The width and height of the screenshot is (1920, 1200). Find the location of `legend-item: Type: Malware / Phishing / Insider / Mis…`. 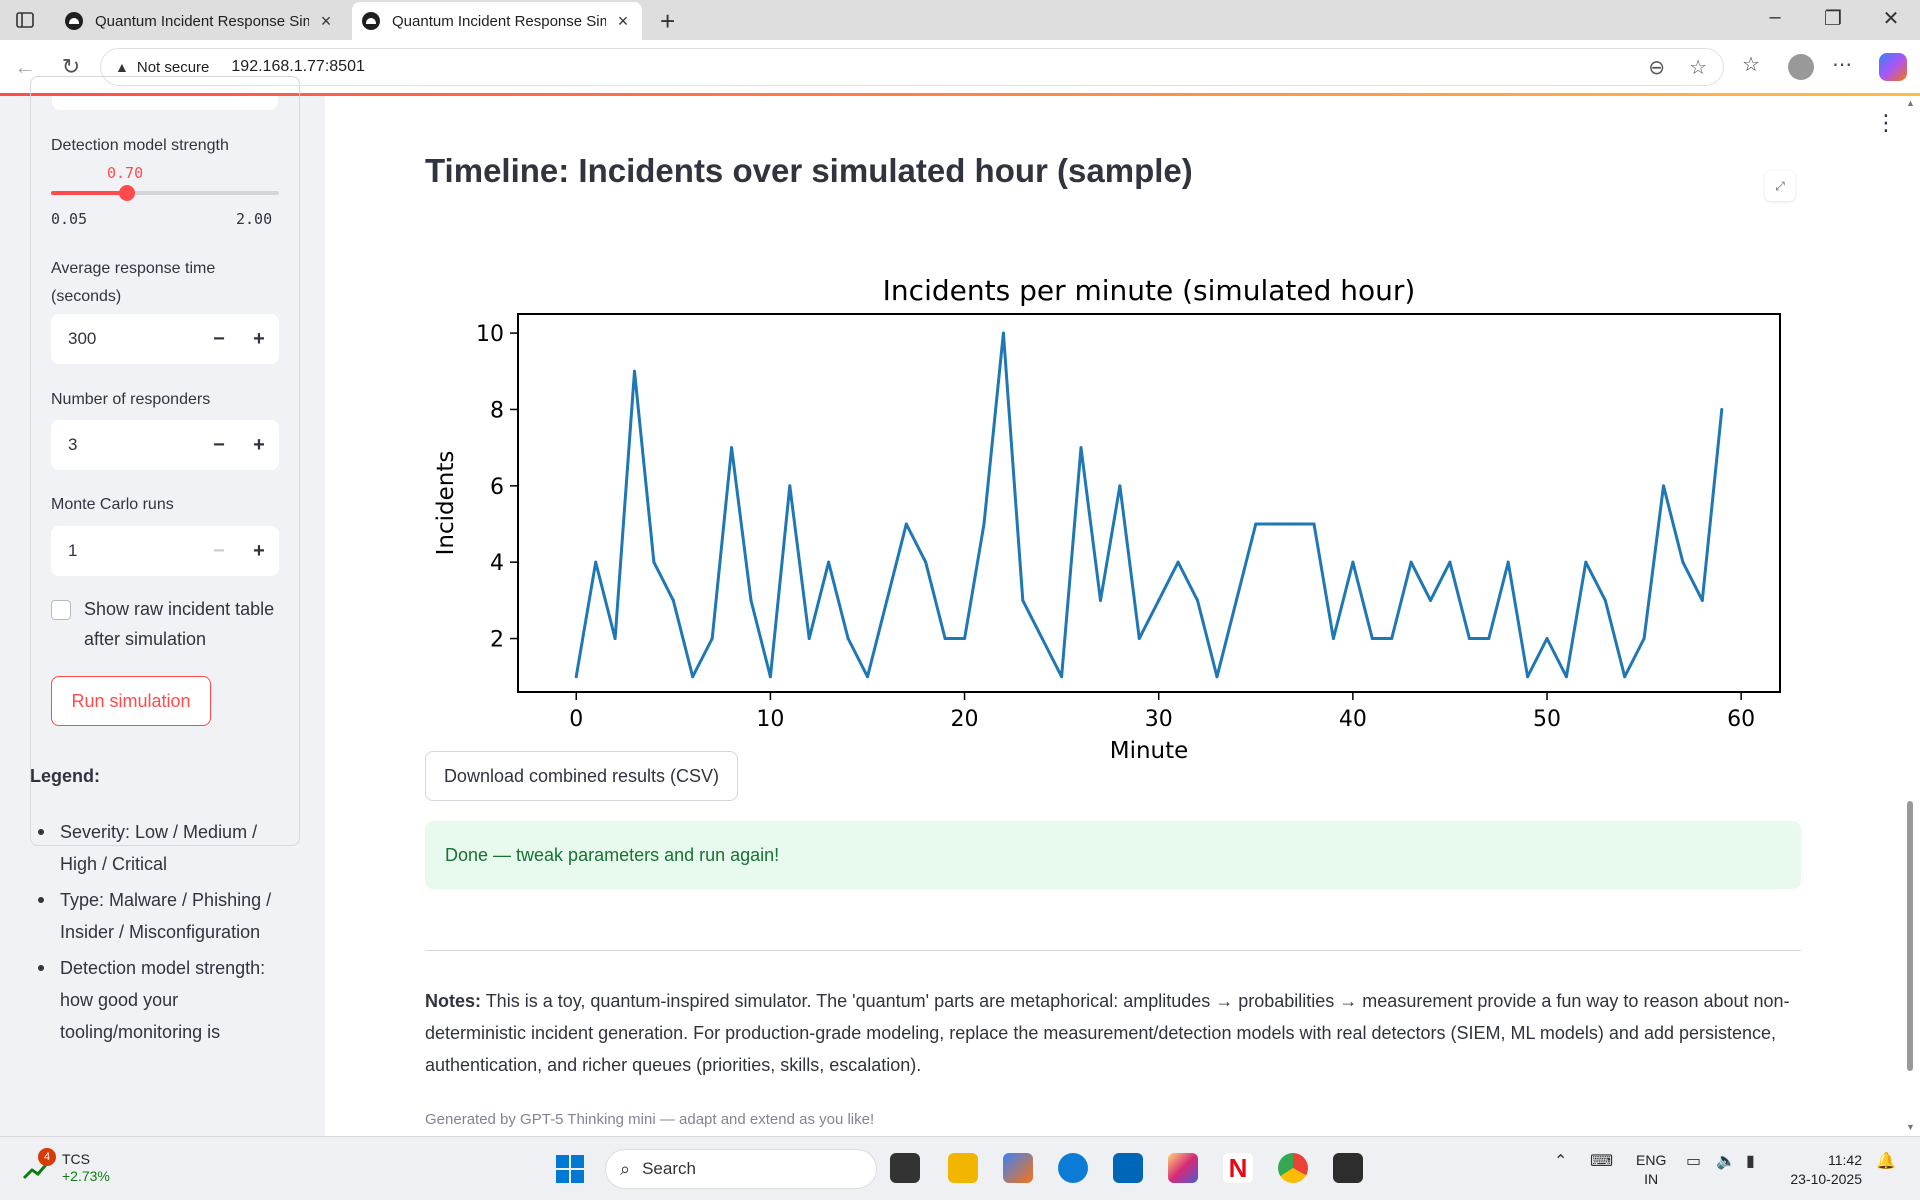

legend-item: Type: Malware / Phishing / Insider / Mis… is located at coordinates (160, 916).